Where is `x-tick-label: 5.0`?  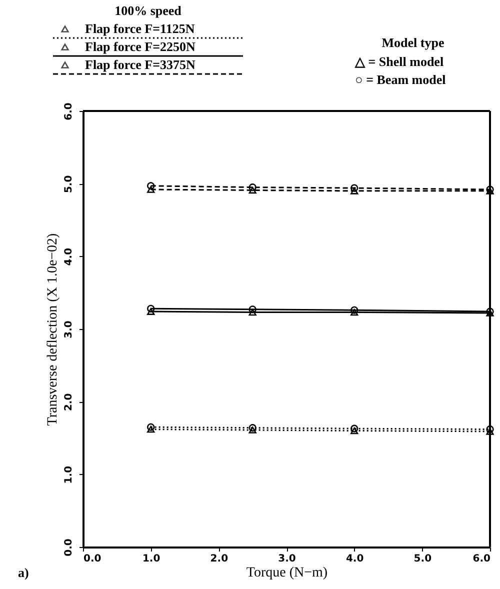
x-tick-label: 5.0 is located at coordinates (423, 559).